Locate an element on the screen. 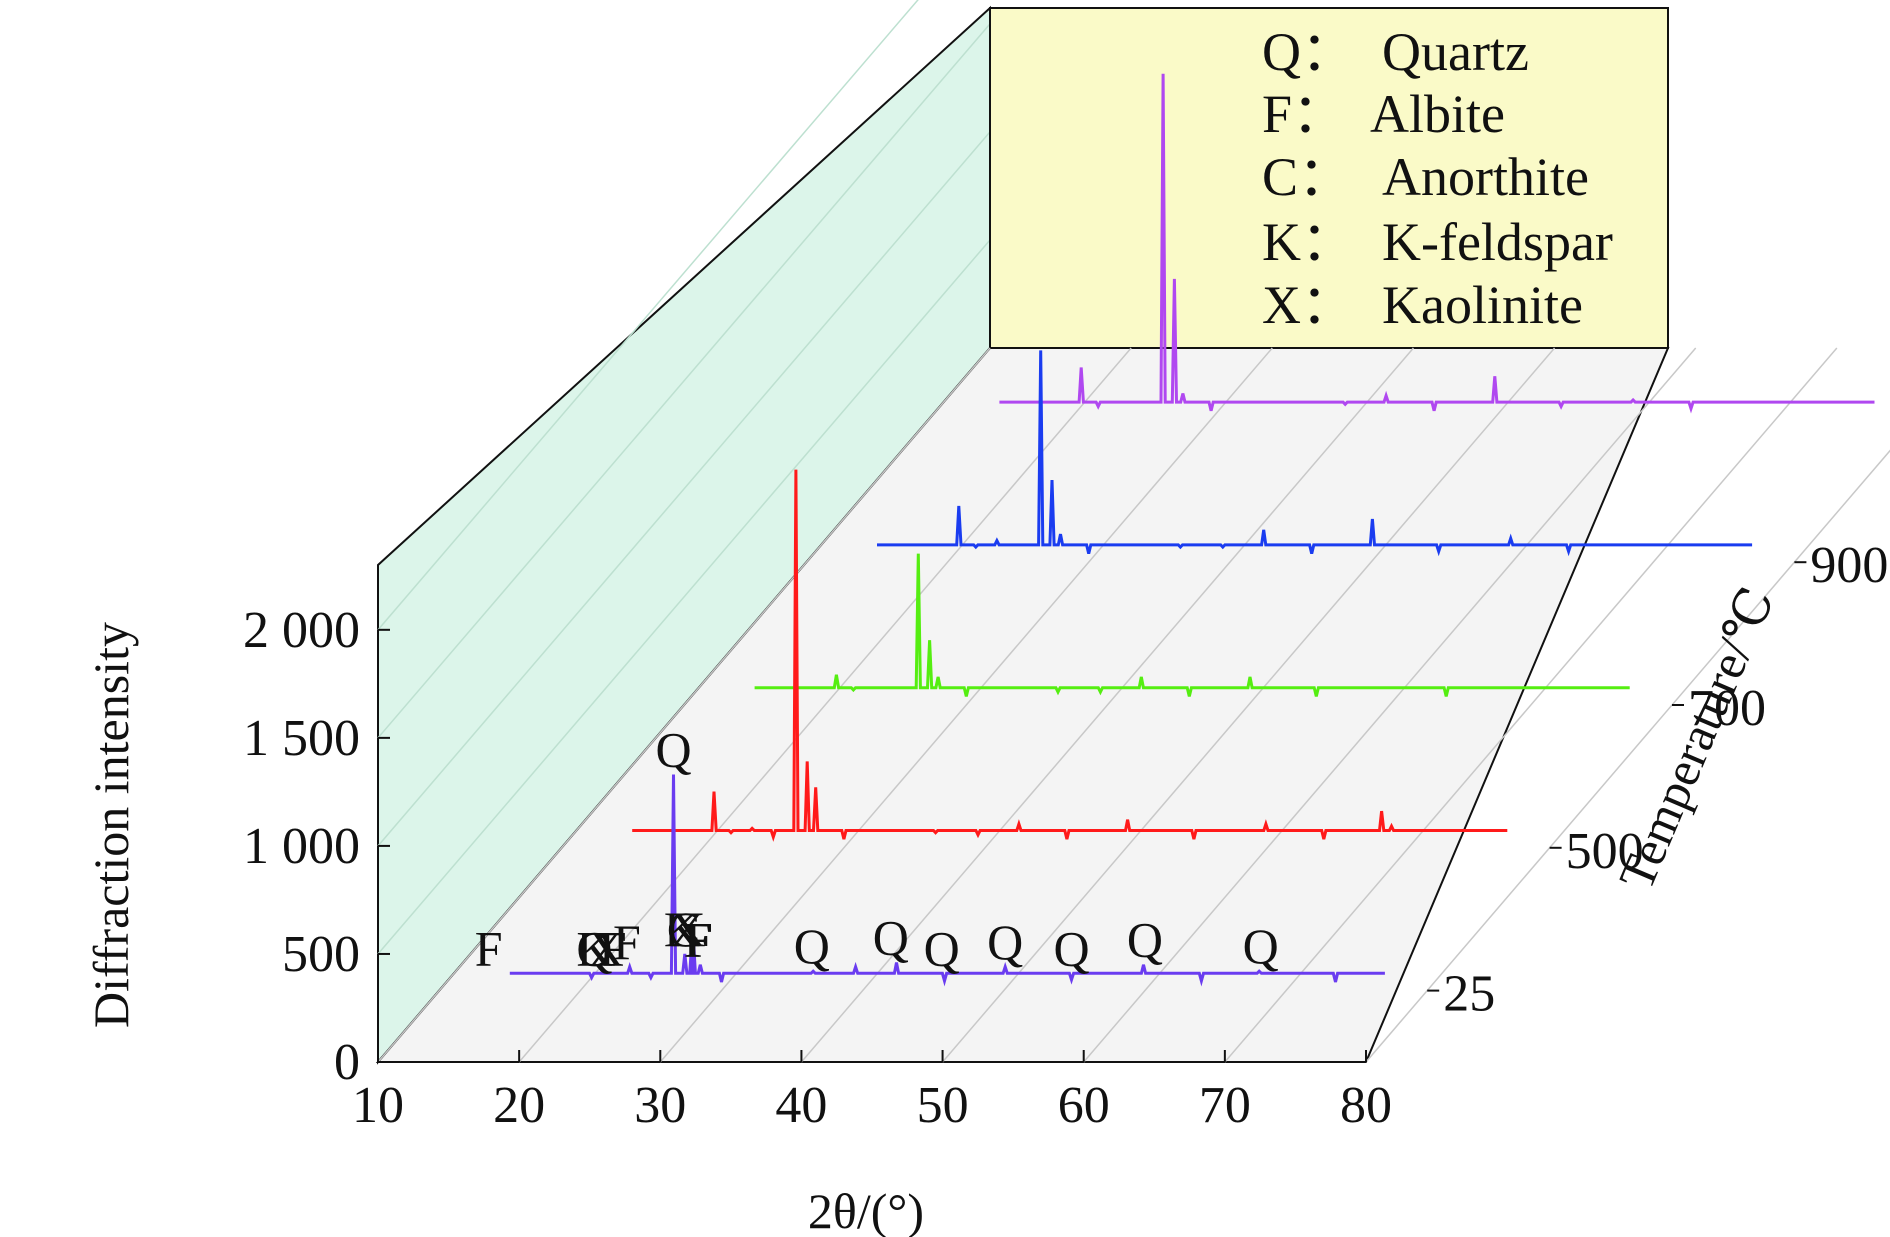 The height and width of the screenshot is (1237, 1890). legend-entry-f: F： Albite is located at coordinates (1383, 114).